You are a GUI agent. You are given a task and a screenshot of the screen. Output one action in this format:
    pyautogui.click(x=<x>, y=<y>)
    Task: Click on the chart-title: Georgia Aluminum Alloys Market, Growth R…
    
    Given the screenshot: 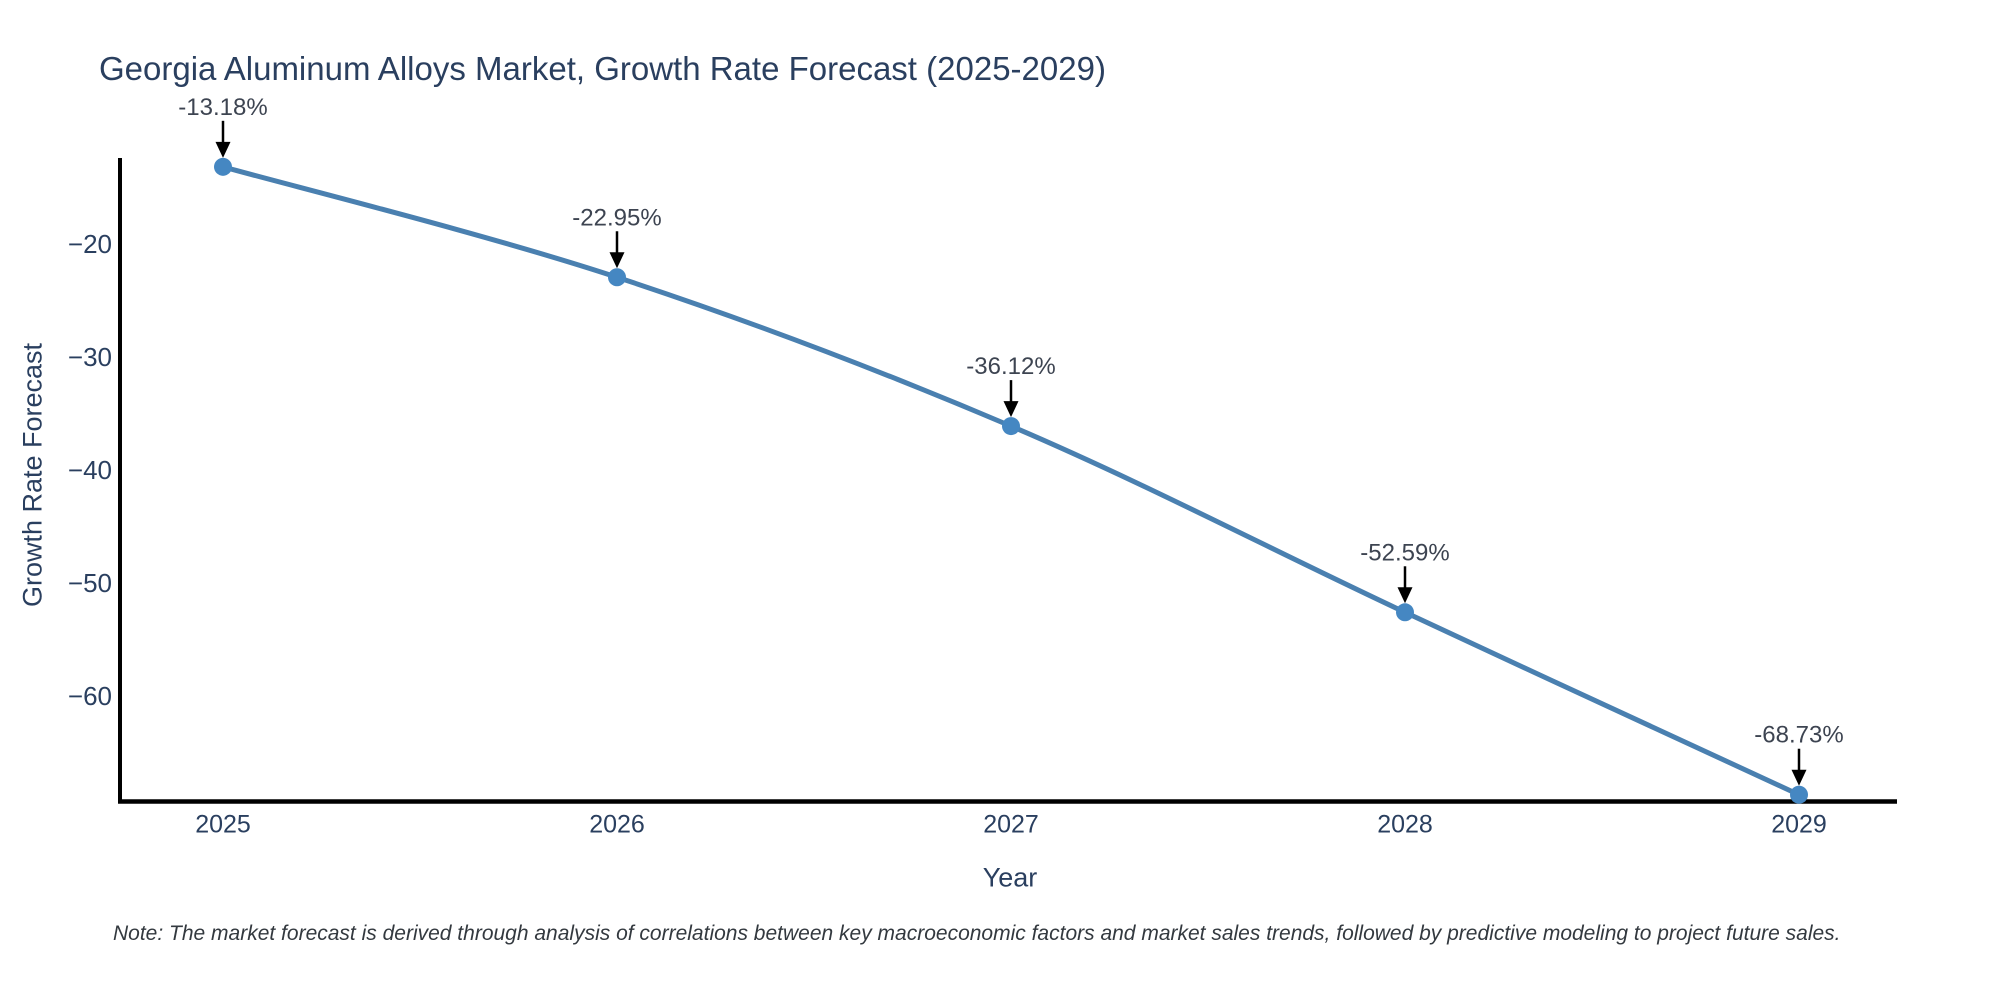 What is the action you would take?
    pyautogui.click(x=602, y=68)
    